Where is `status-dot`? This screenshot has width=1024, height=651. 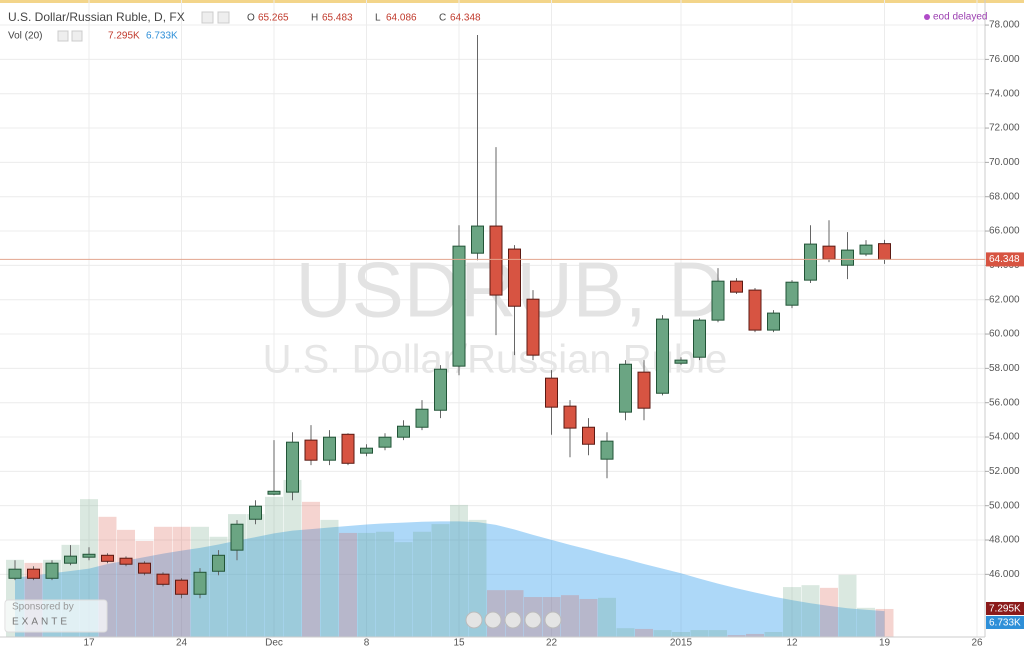 status-dot is located at coordinates (927, 17).